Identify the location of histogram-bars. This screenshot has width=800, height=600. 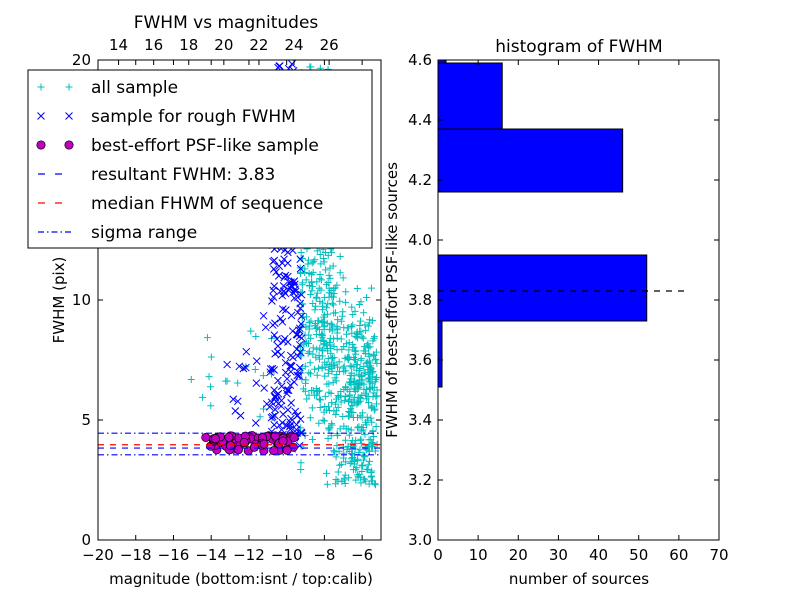
(542, 223).